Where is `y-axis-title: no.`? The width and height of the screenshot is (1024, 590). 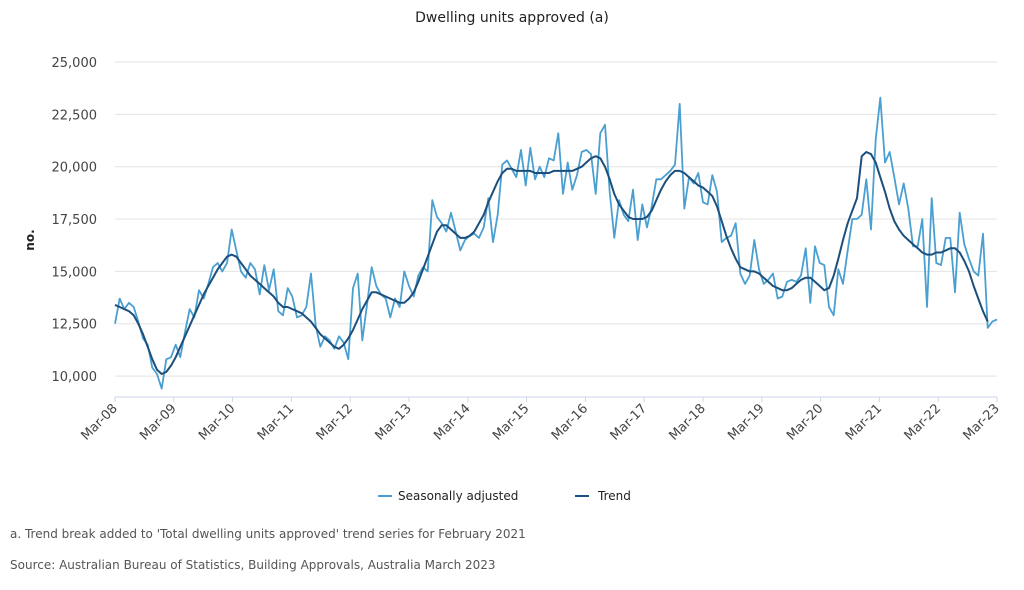 y-axis-title: no. is located at coordinates (30, 239).